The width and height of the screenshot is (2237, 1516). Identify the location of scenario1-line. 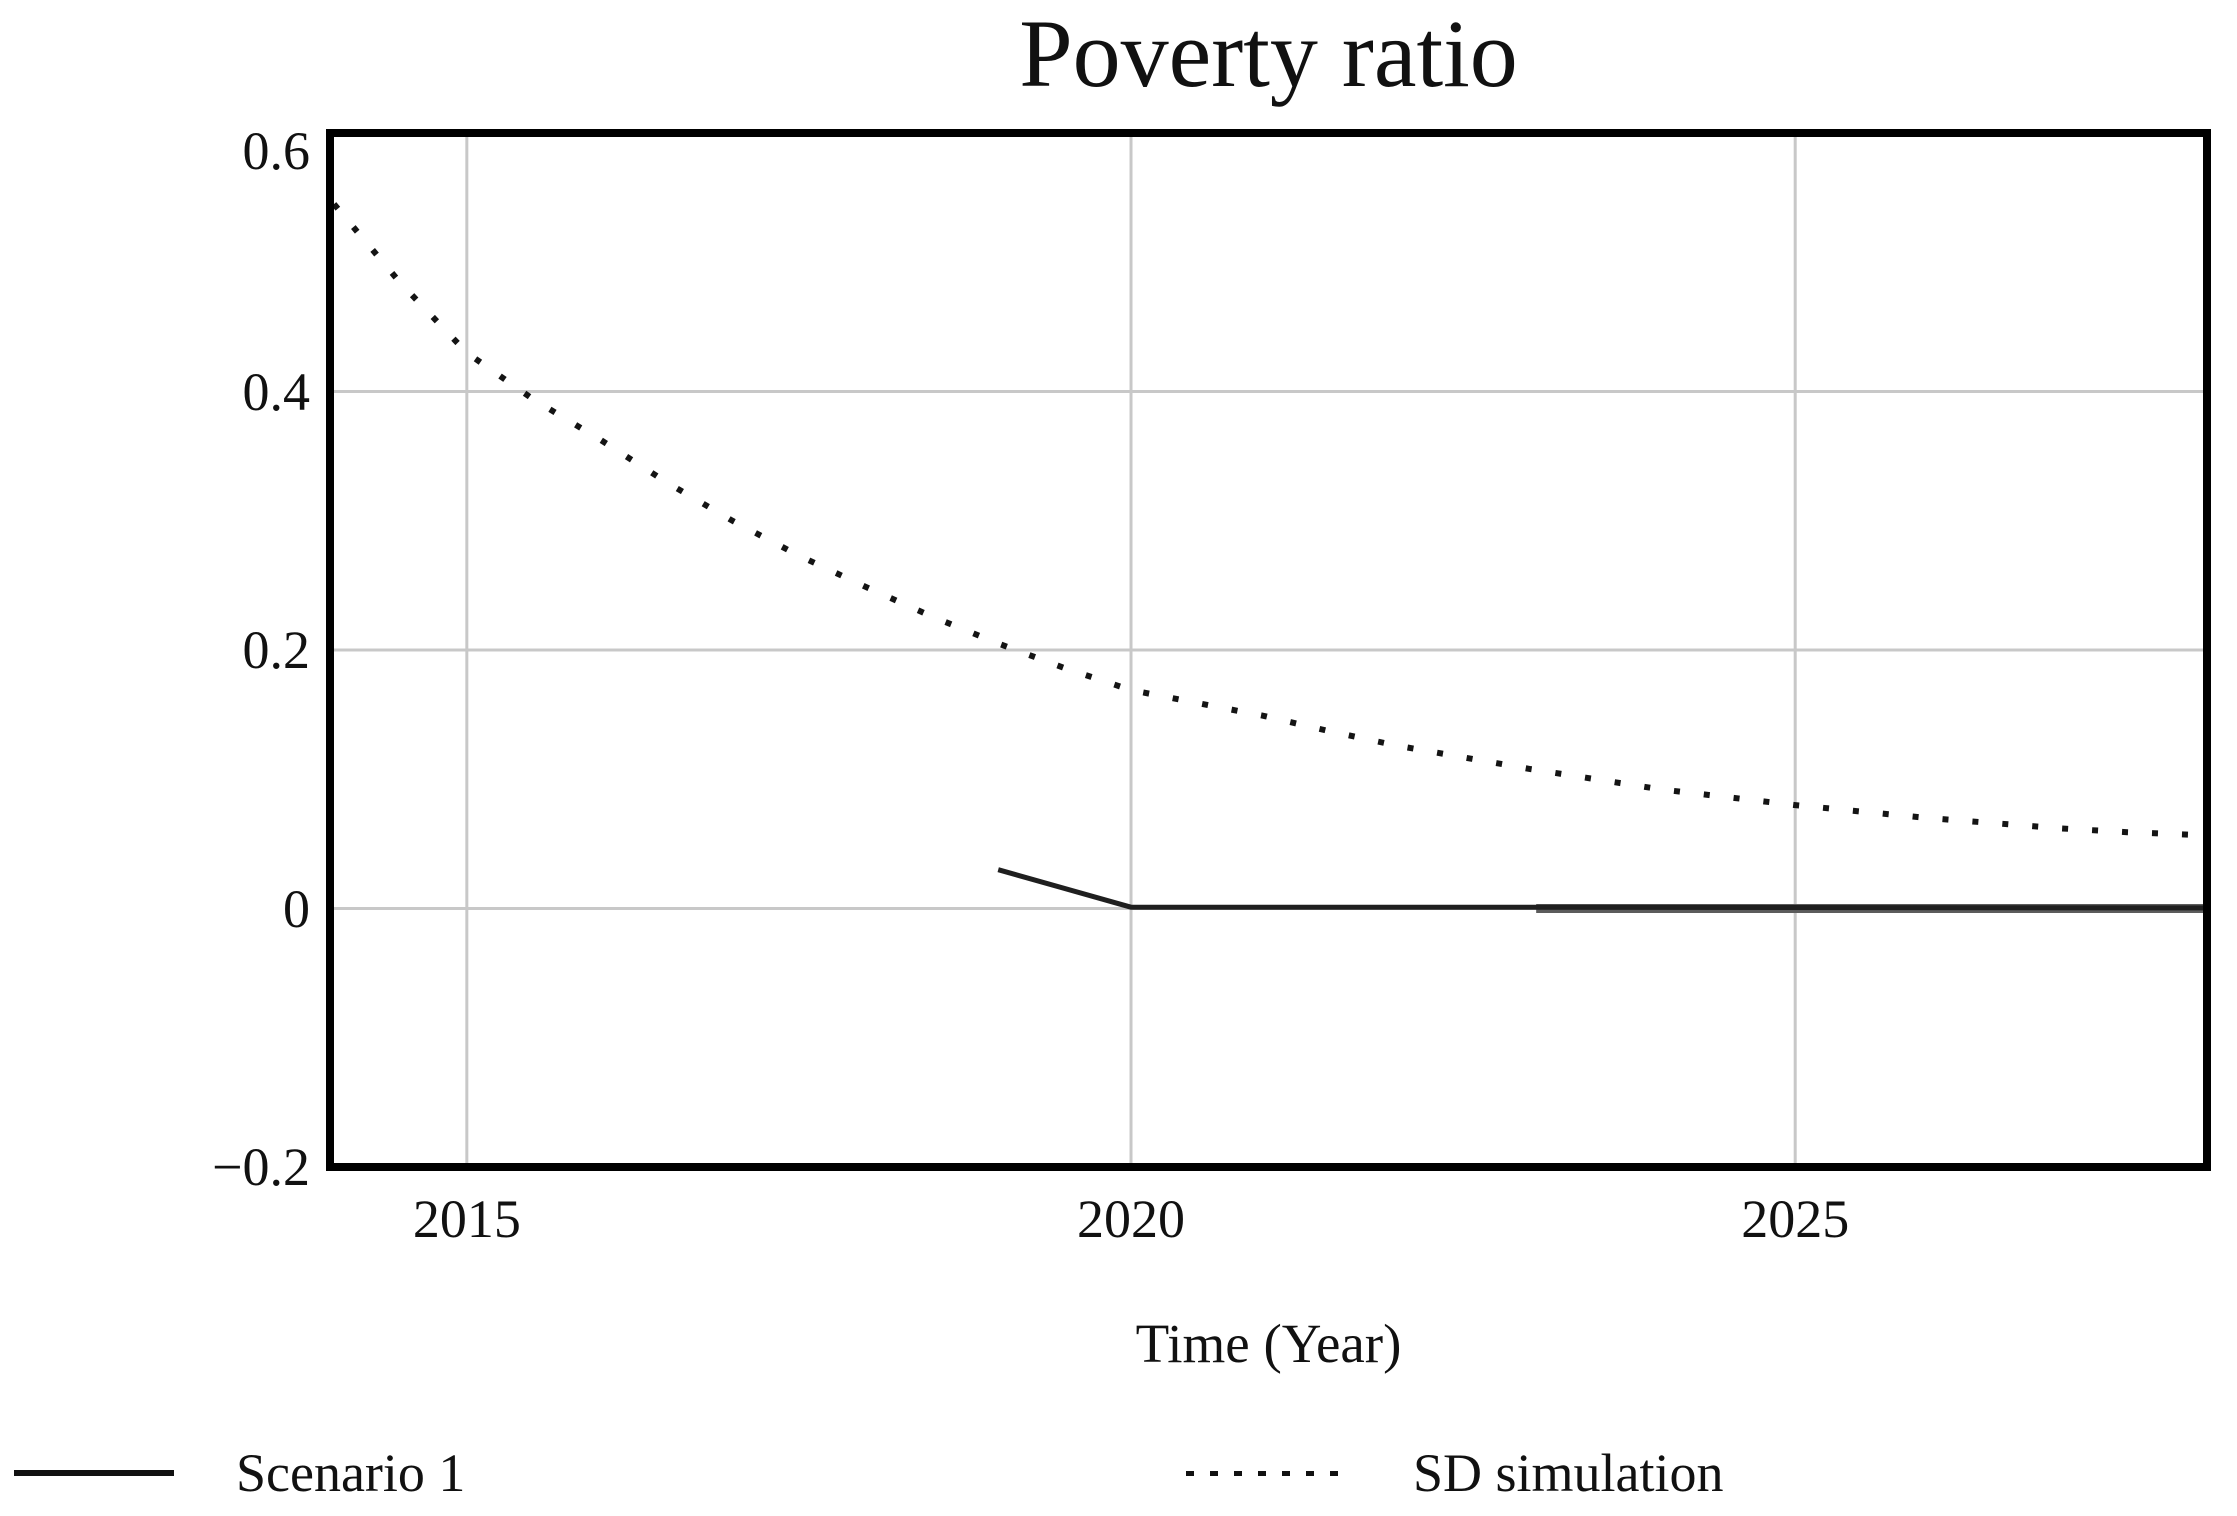
(1602, 889).